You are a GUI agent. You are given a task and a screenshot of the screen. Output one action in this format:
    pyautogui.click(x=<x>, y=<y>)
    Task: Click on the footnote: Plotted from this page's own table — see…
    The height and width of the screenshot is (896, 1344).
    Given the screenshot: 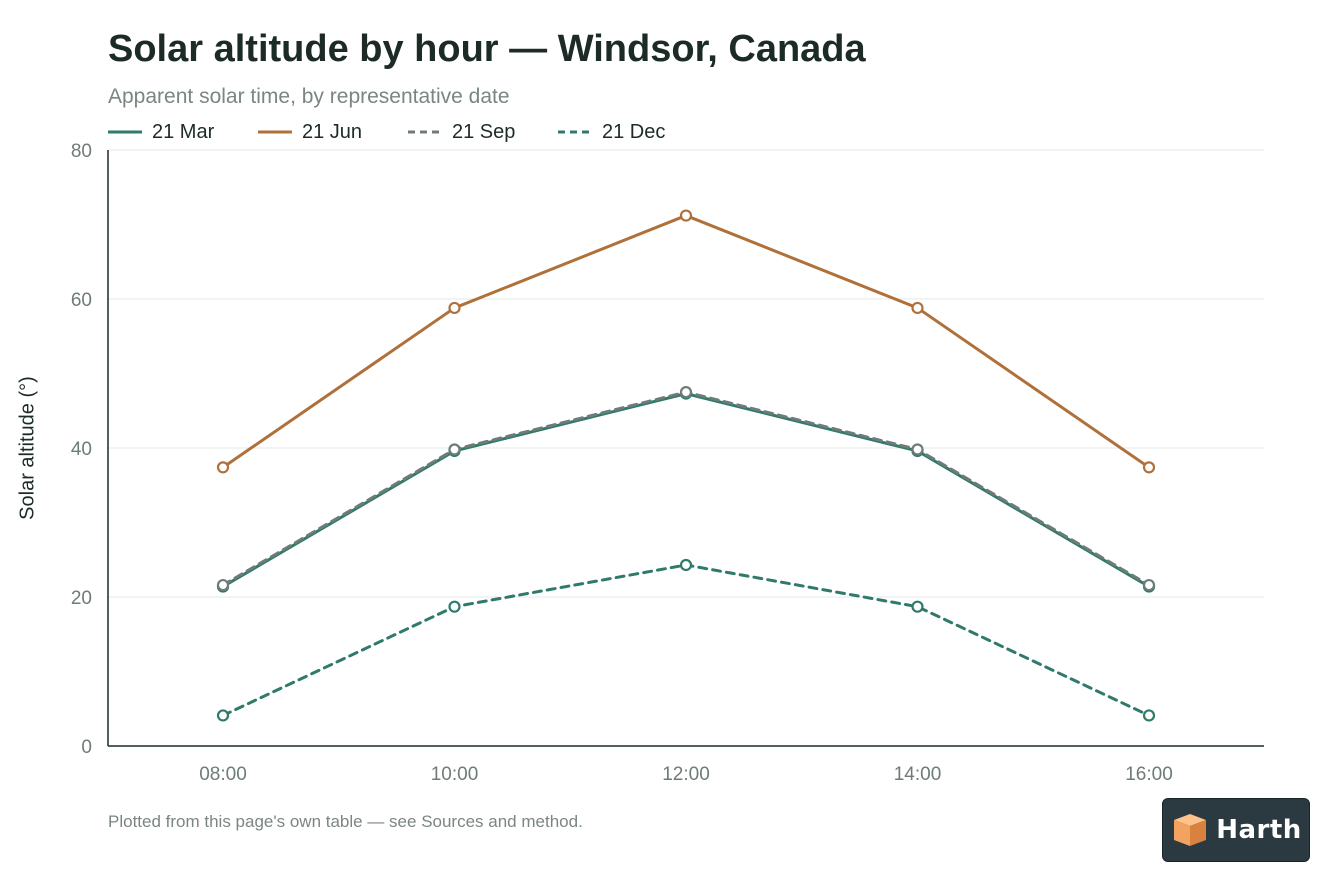 What is the action you would take?
    pyautogui.click(x=345, y=821)
    